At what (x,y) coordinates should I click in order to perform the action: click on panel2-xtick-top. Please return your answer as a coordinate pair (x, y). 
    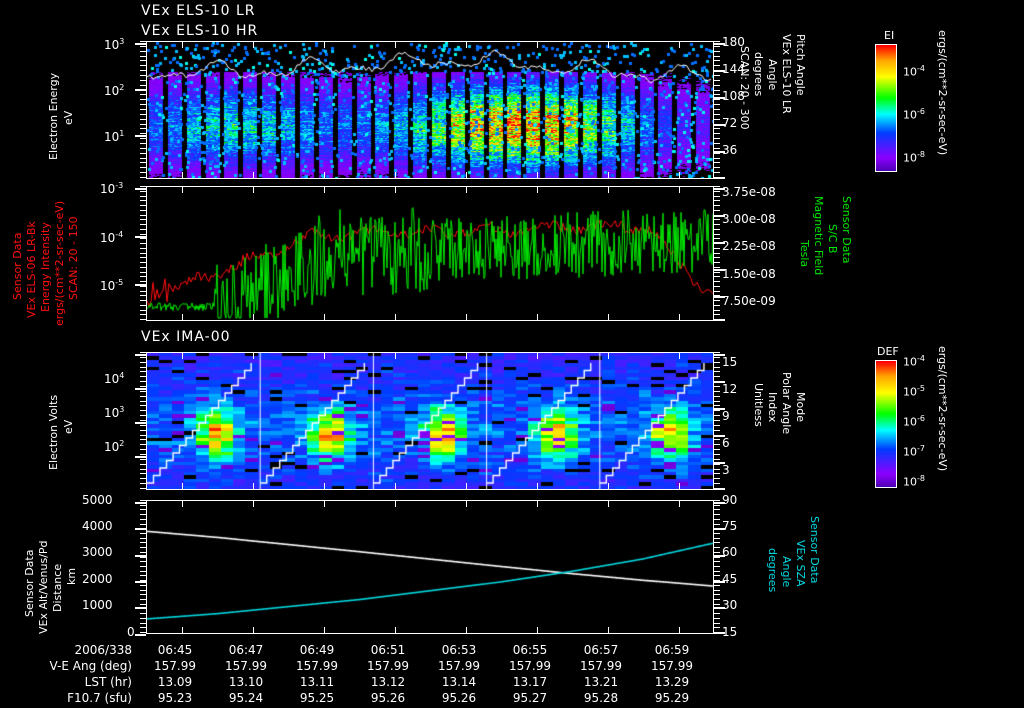
    Looking at the image, I should click on (679, 189).